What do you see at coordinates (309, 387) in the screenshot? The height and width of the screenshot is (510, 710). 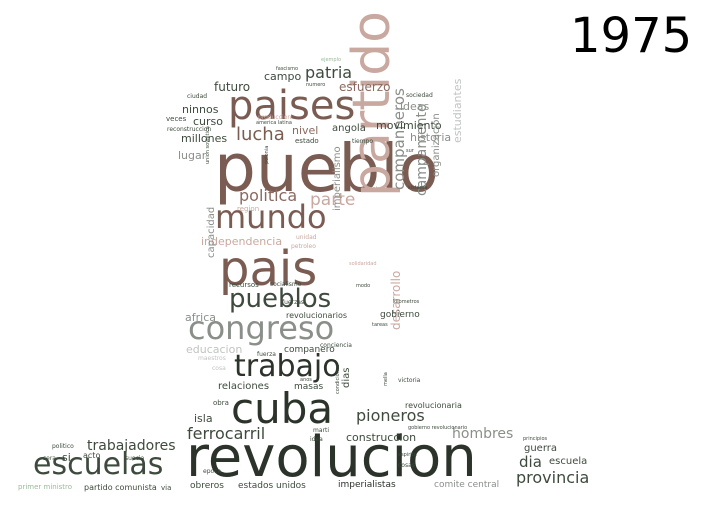 I see `cloud-word: masas` at bounding box center [309, 387].